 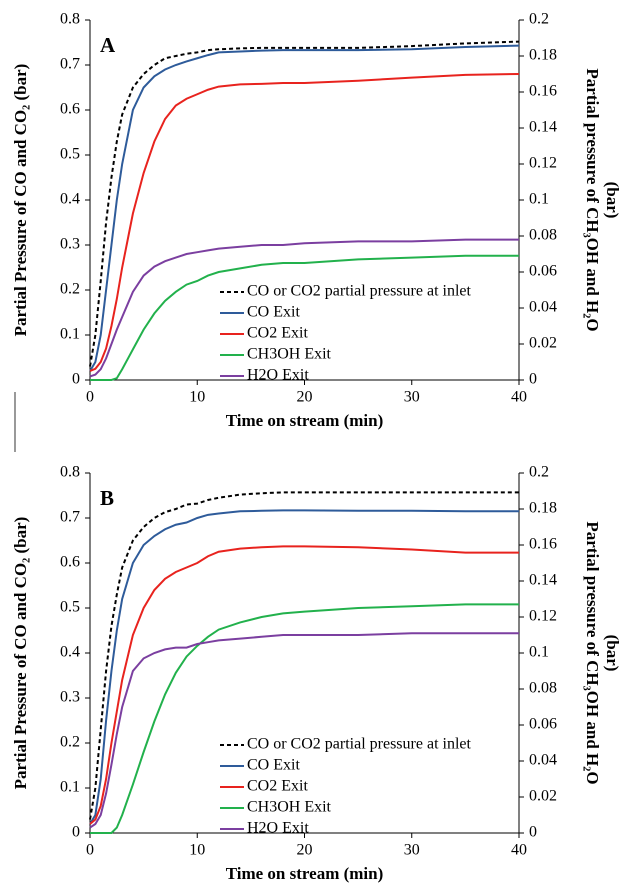 What do you see at coordinates (108, 45) in the screenshot?
I see `panel-label: A` at bounding box center [108, 45].